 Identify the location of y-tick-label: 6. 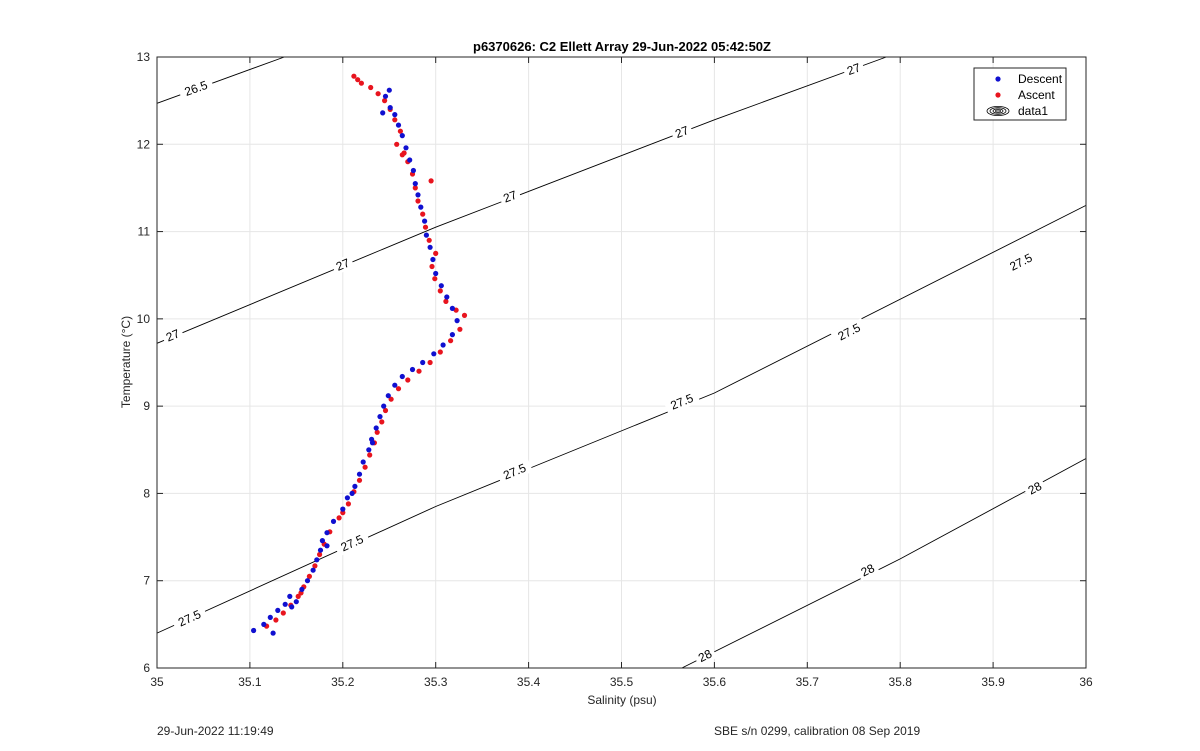
(146, 668).